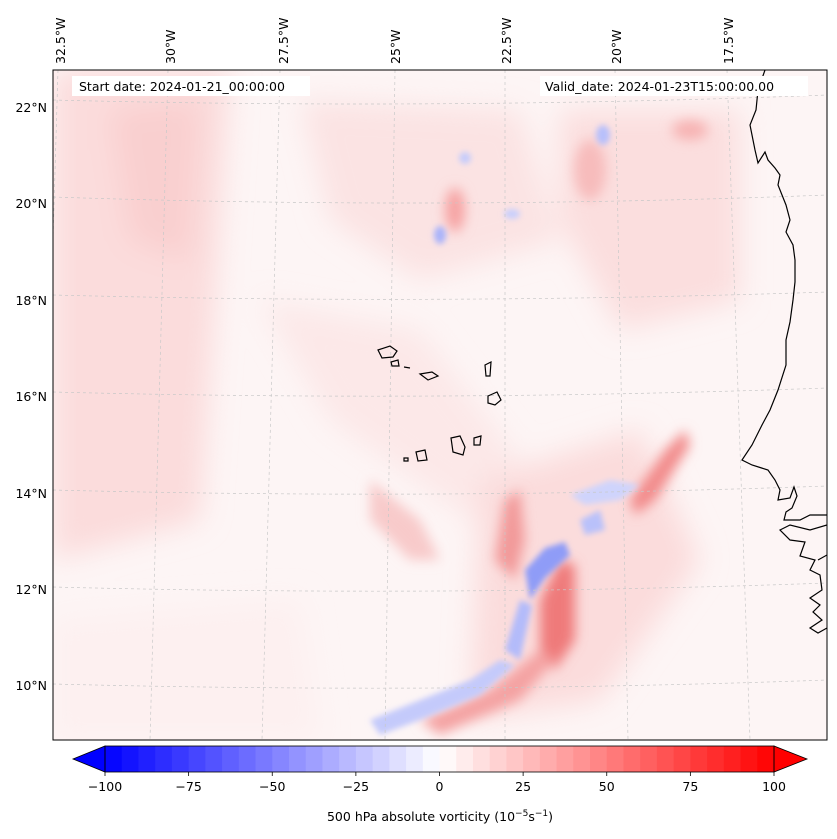 The width and height of the screenshot is (837, 839). What do you see at coordinates (88, 759) in the screenshot?
I see `colorbar-low-extension` at bounding box center [88, 759].